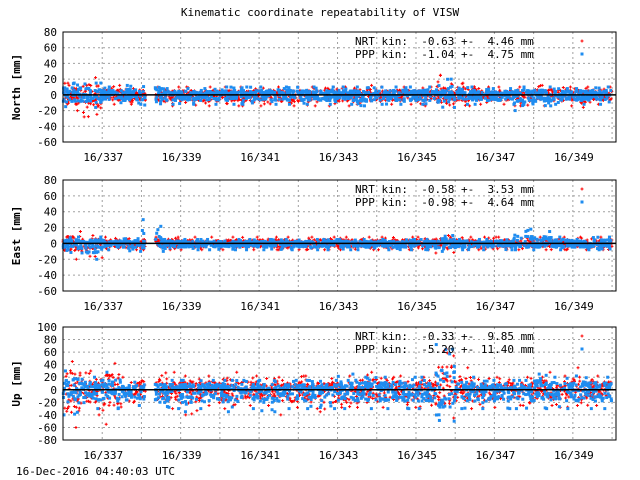  I want to click on x-tick-label: 16/347, so click(496, 157).